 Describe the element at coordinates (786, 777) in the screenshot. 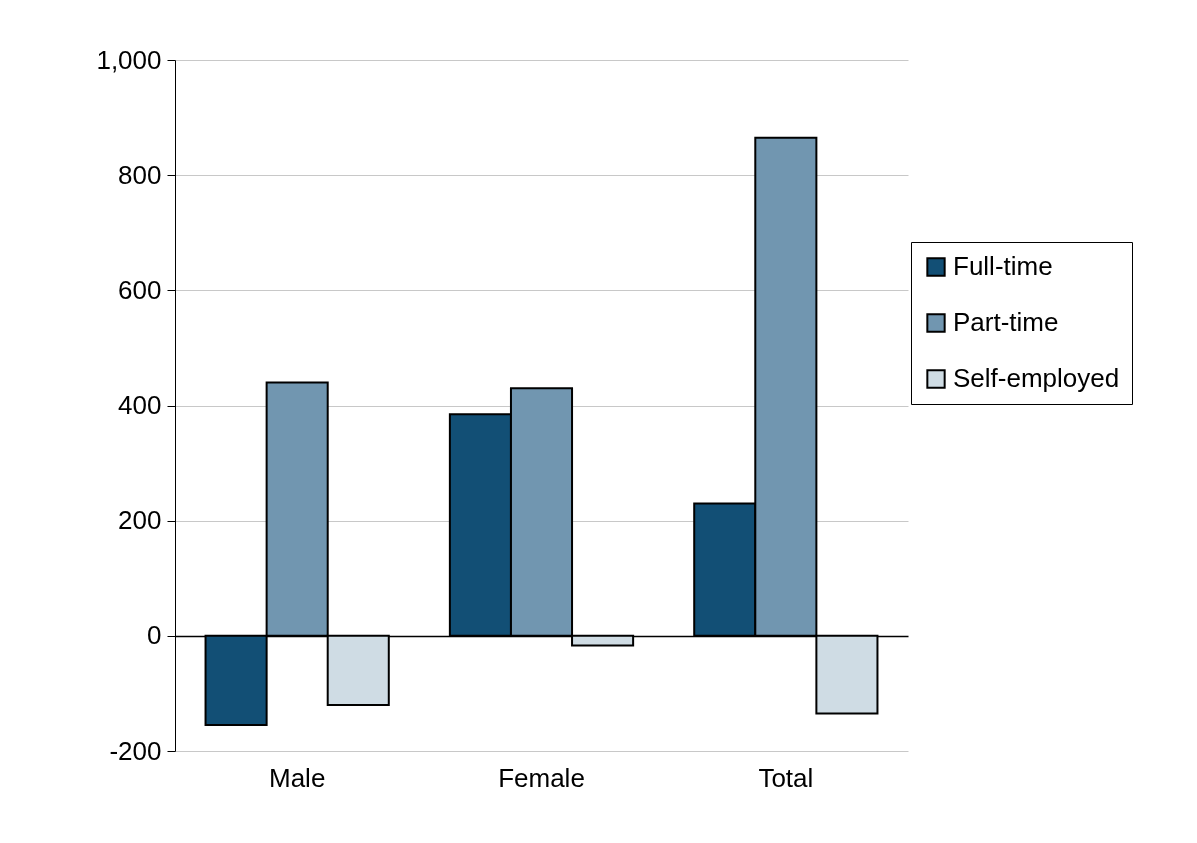

I see `x-tick-label: Total` at that location.